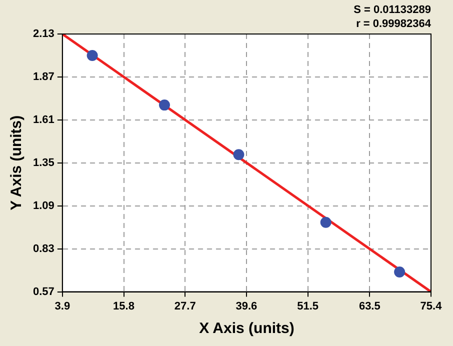  Describe the element at coordinates (369, 306) in the screenshot. I see `x-tick-label: 63.5` at that location.